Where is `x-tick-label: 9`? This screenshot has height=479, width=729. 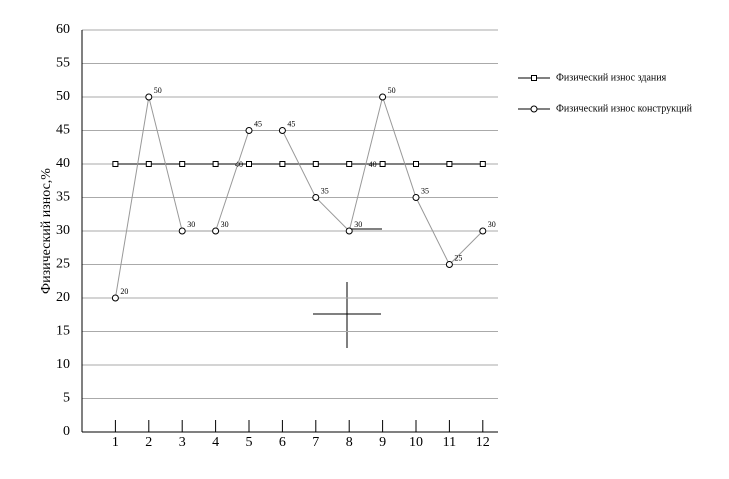 x-tick-label: 9 is located at coordinates (382, 442).